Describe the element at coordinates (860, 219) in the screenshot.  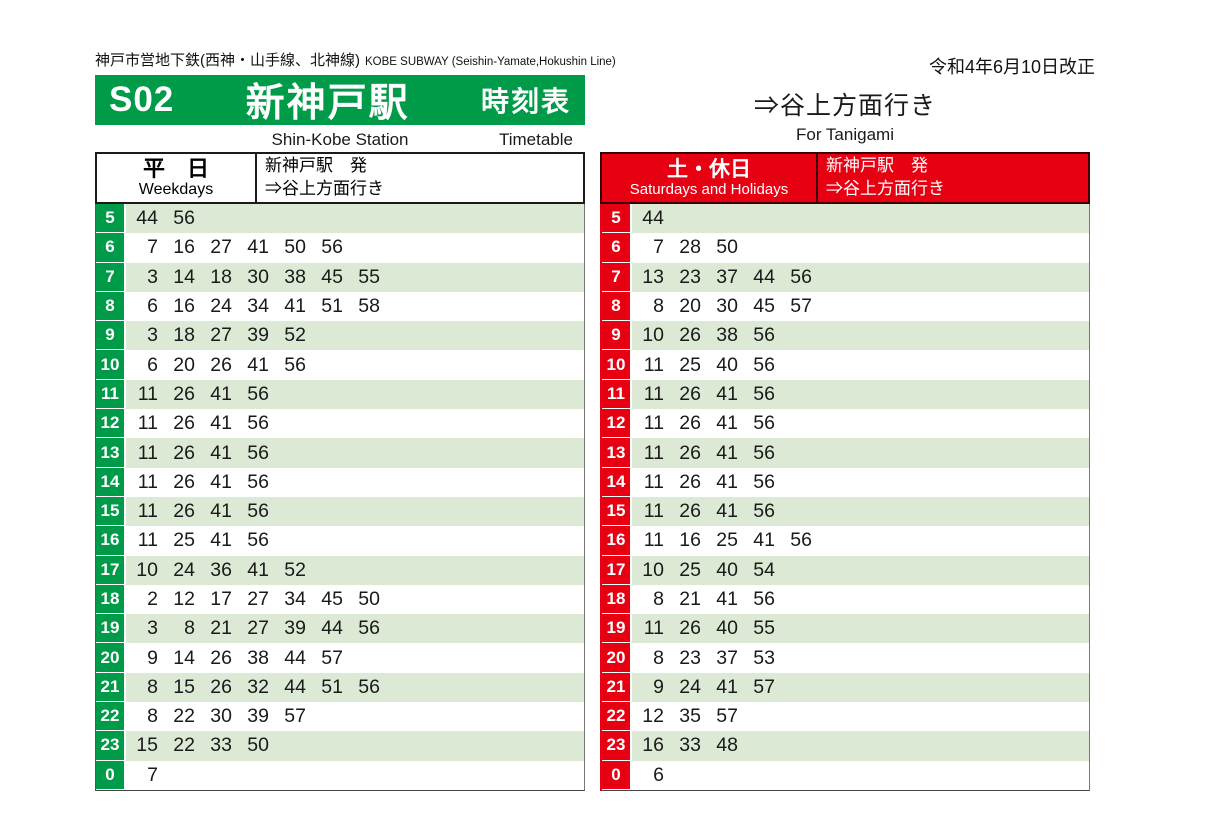
I see `minutes-cell: 44` at that location.